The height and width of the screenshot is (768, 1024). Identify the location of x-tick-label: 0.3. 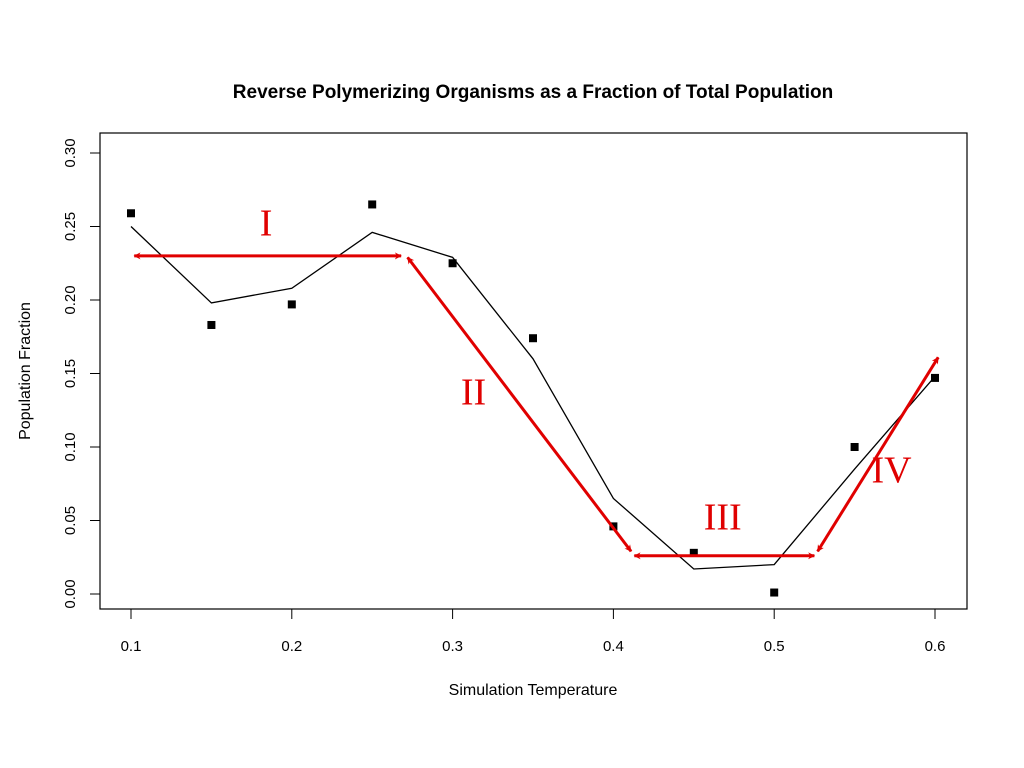
(452, 646).